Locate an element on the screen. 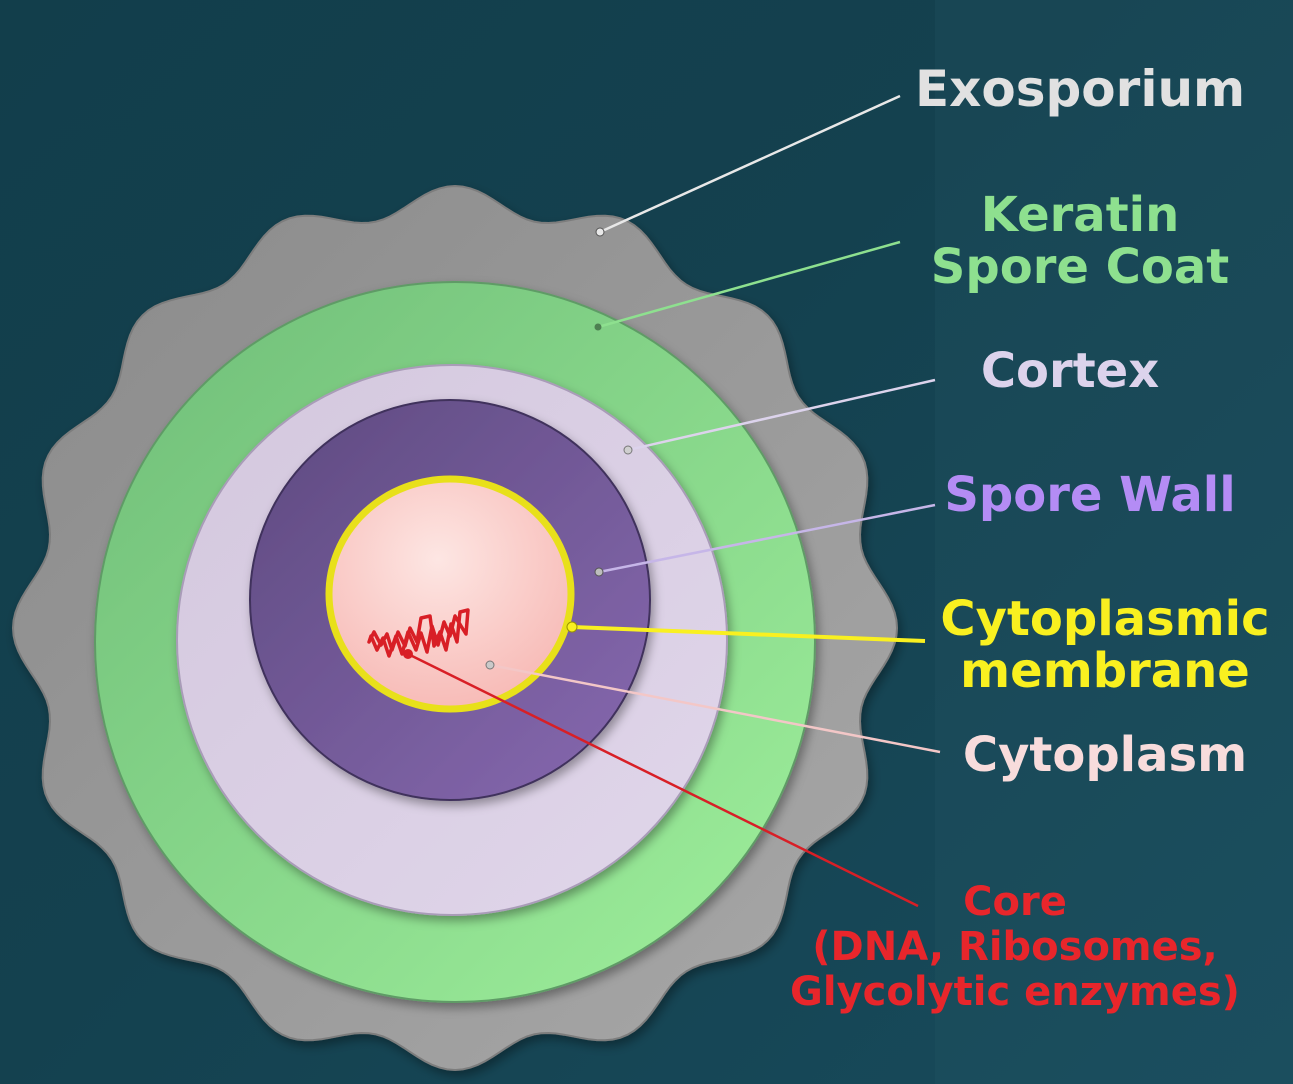 This screenshot has width=1293, height=1084. core-leader-line is located at coordinates (663, 780).